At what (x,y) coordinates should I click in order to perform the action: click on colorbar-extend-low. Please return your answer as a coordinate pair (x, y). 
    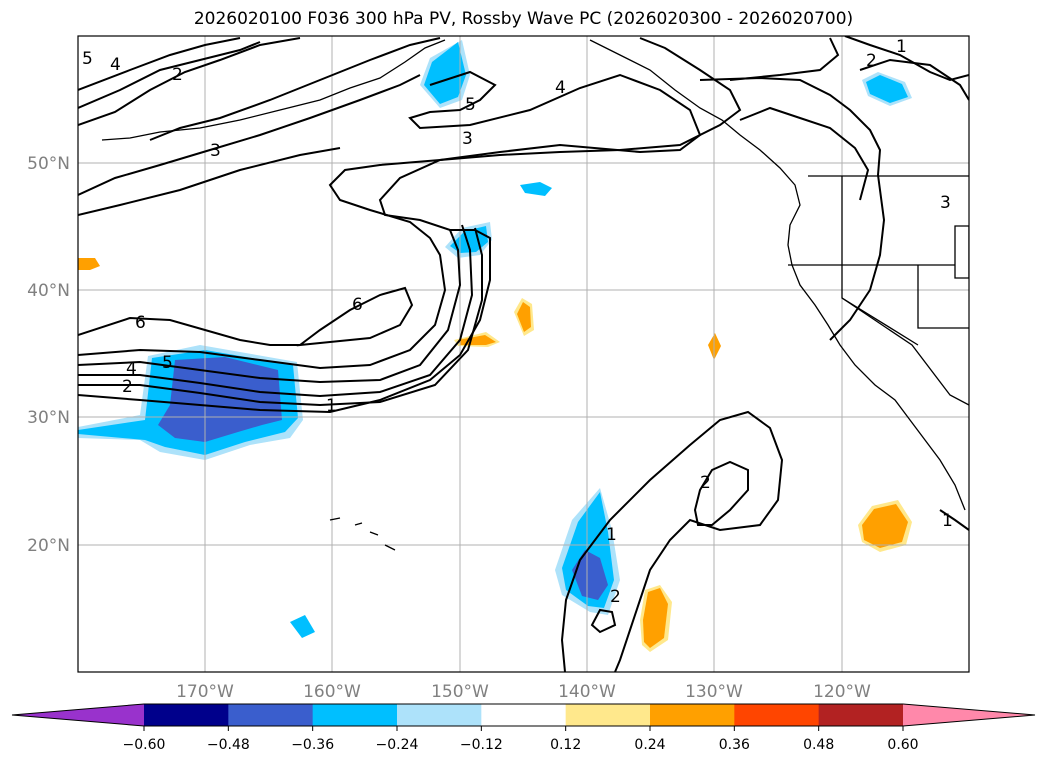
    Looking at the image, I should click on (78, 715).